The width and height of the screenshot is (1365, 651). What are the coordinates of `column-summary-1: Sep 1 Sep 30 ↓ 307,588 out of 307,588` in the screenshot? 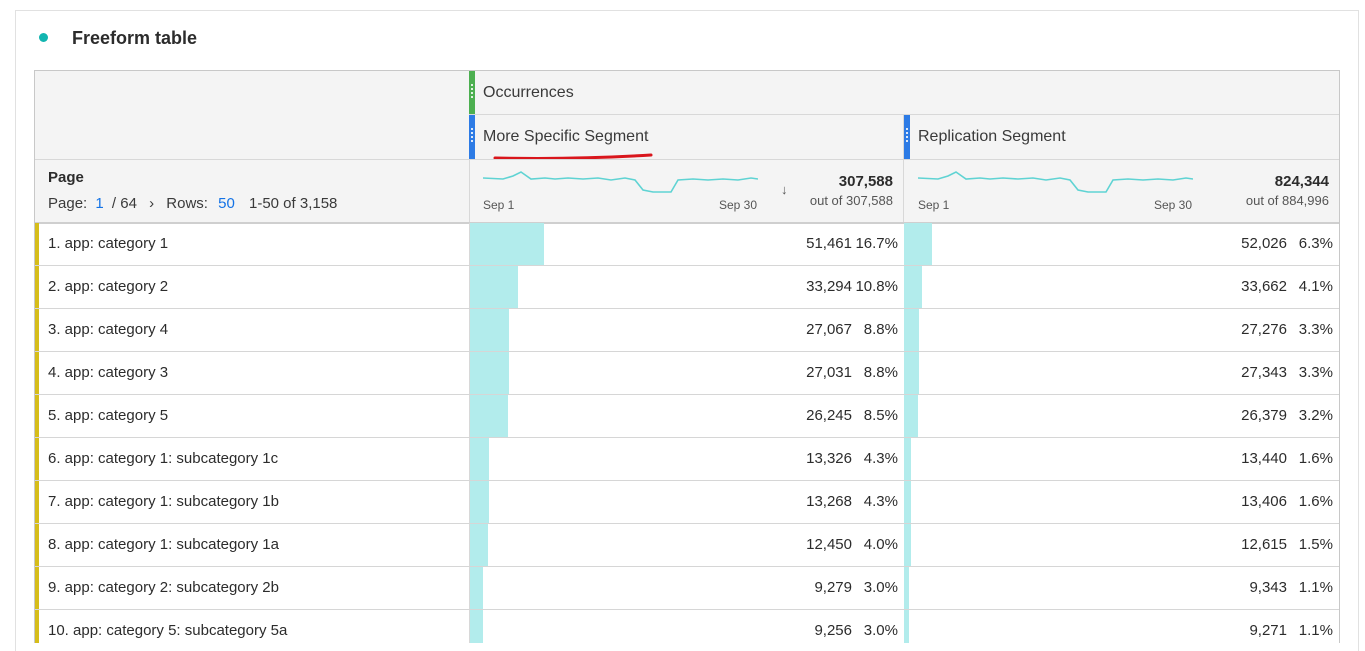 It's located at (686, 191).